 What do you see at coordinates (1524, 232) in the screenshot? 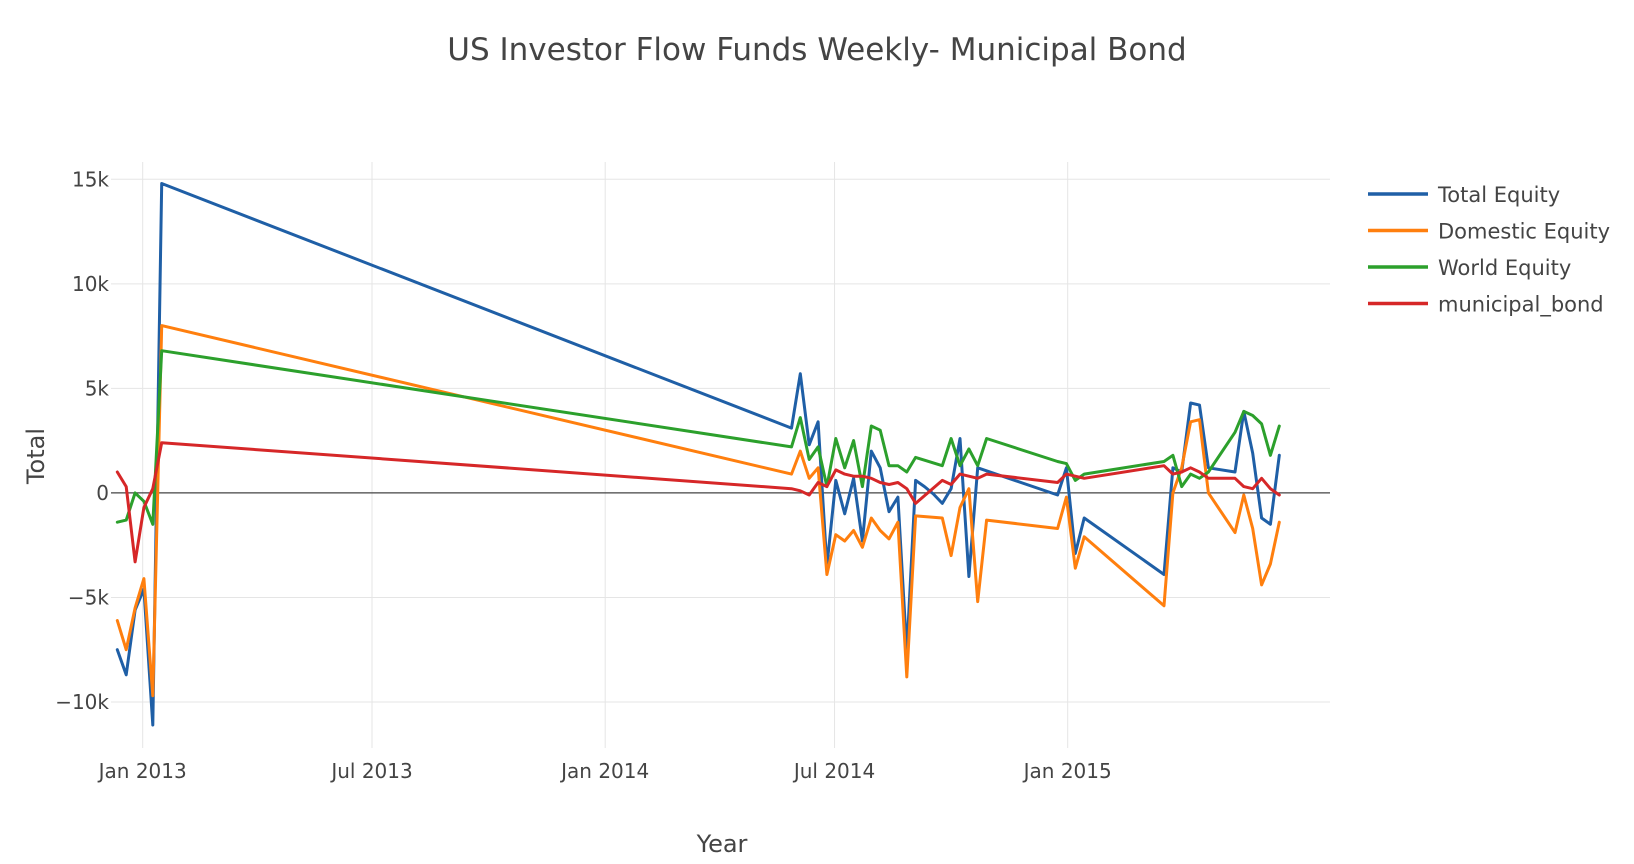
I see `legend-label: Domestic Equity` at bounding box center [1524, 232].